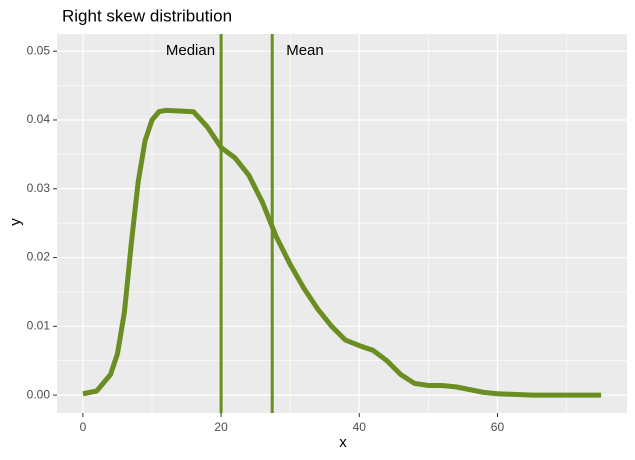 Image resolution: width=635 pixels, height=460 pixels. What do you see at coordinates (343, 442) in the screenshot?
I see `x-axis-label: x` at bounding box center [343, 442].